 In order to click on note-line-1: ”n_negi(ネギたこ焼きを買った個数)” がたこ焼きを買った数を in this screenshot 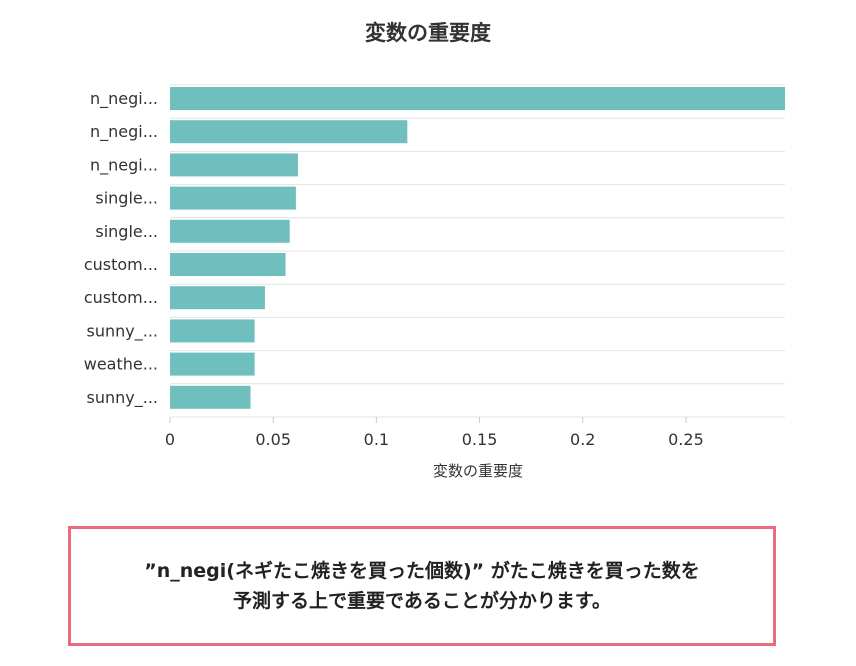, I will do `click(422, 571)`.